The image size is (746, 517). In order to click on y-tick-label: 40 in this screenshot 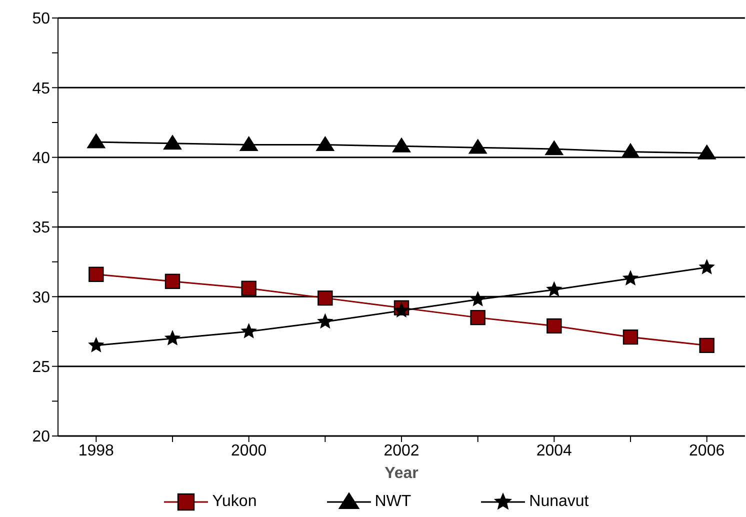, I will do `click(41, 159)`.